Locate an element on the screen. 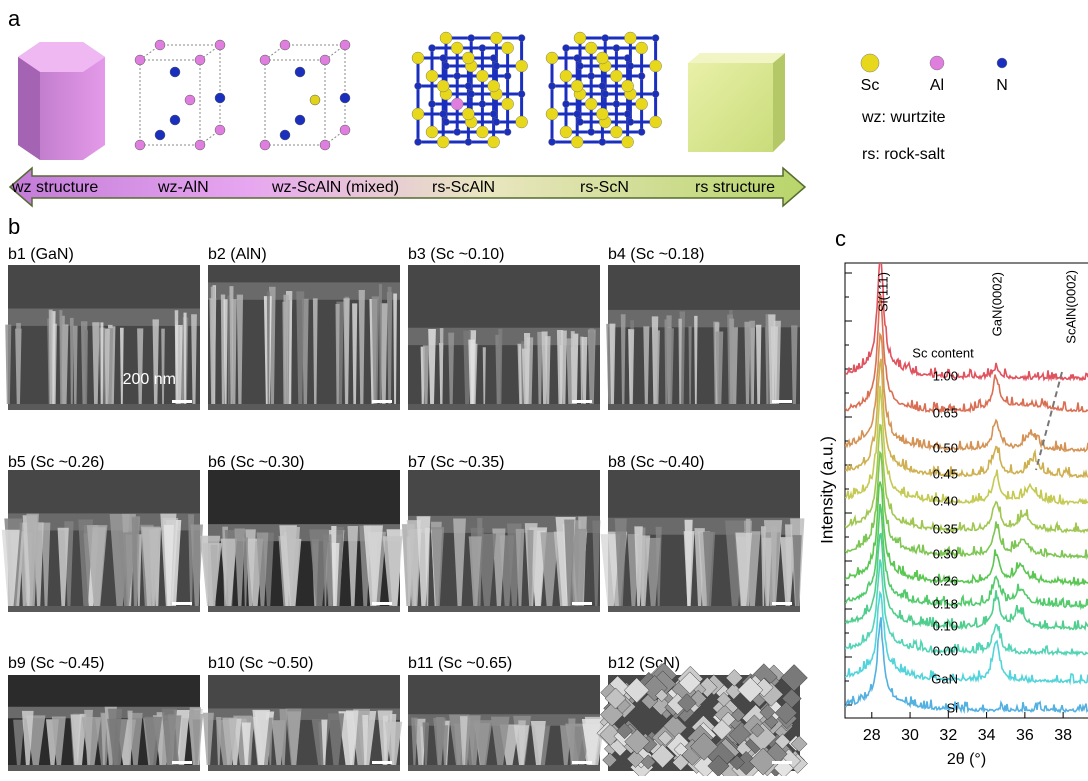 Image resolution: width=1088 pixels, height=781 pixels. arrow-label: wz-AlN is located at coordinates (183, 187).